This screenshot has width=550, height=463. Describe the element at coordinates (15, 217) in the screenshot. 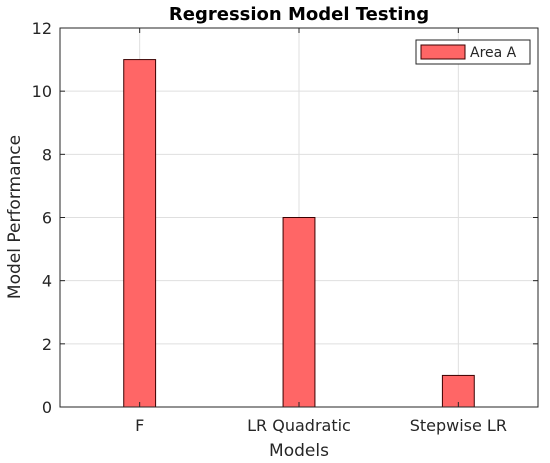

I see `y-axis-title: Model Performance` at that location.